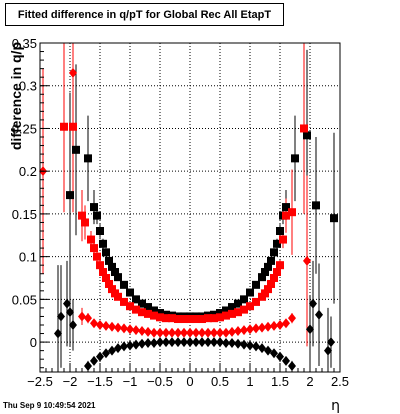 The image size is (400, 414). Describe the element at coordinates (280, 381) in the screenshot. I see `x-tick-label: 1.5` at that location.